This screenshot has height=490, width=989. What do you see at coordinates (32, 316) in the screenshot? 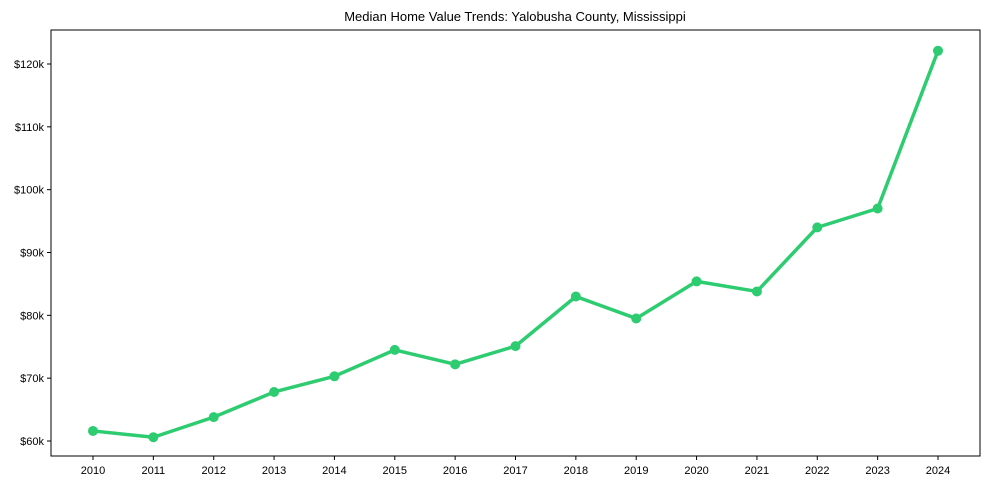
I see `y-tick-label: $80k` at bounding box center [32, 316].